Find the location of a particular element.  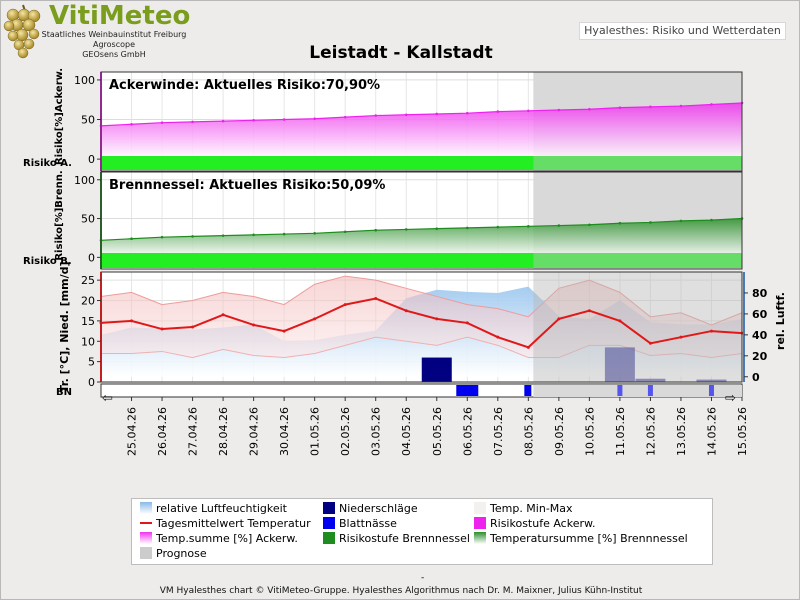

logo-line-2: Agroscope is located at coordinates (114, 44).